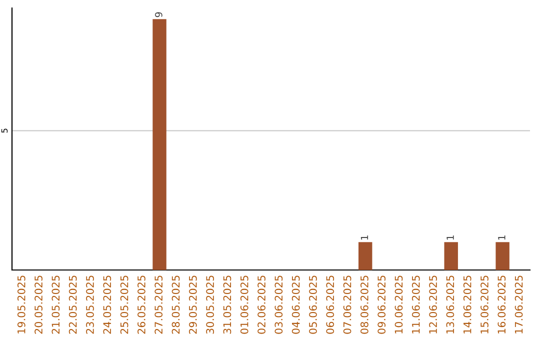 This screenshot has width=540, height=340. I want to click on x-tick-label: 30.05.2025, so click(210, 305).